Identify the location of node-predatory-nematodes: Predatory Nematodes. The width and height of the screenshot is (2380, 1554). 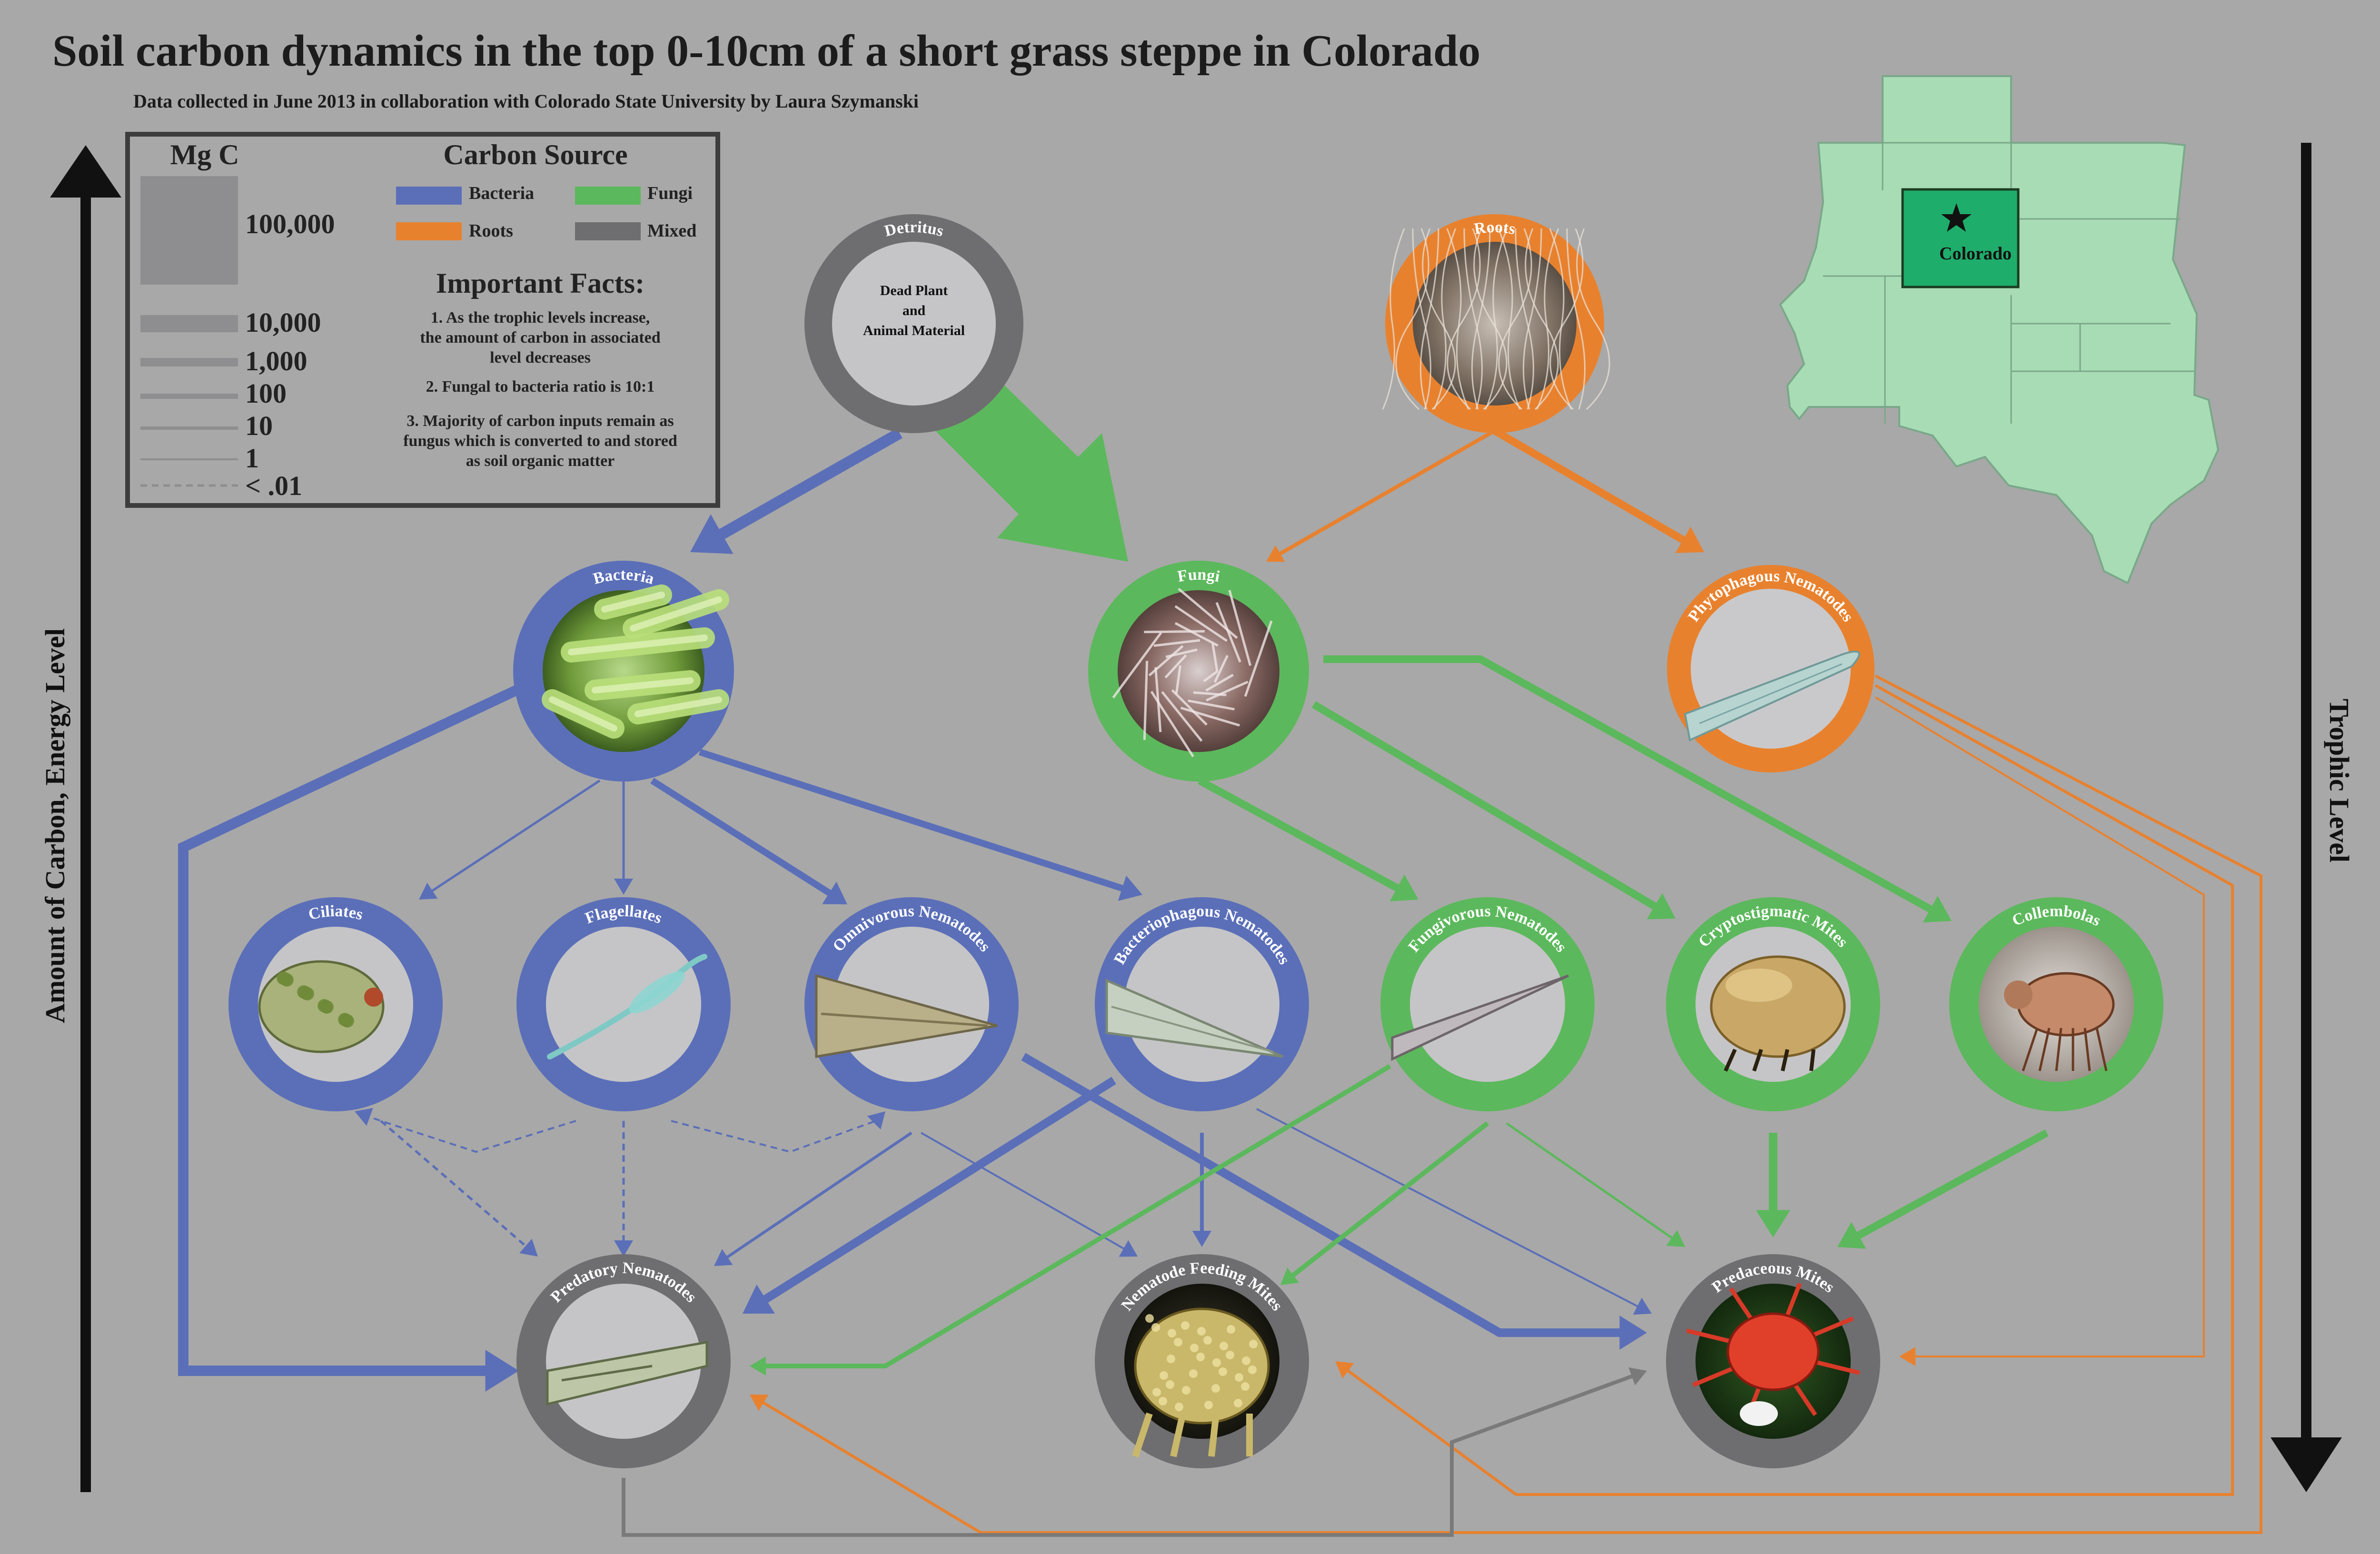
(623, 1361).